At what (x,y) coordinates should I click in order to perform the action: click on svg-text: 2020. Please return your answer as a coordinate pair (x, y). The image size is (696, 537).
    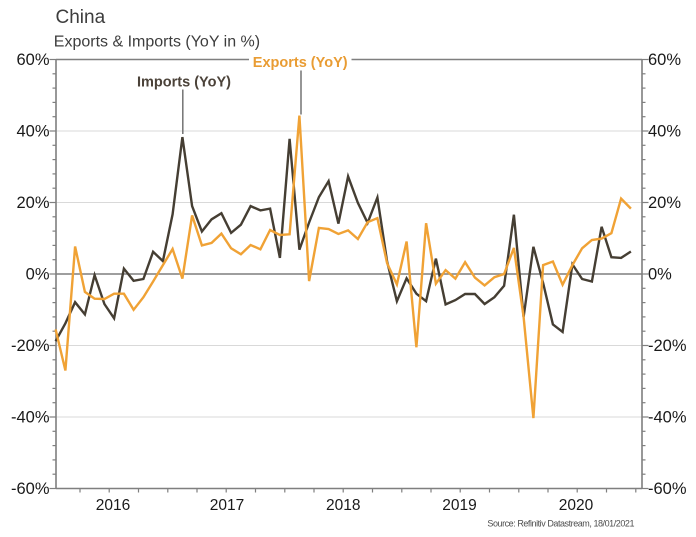
    Looking at the image, I should click on (576, 505).